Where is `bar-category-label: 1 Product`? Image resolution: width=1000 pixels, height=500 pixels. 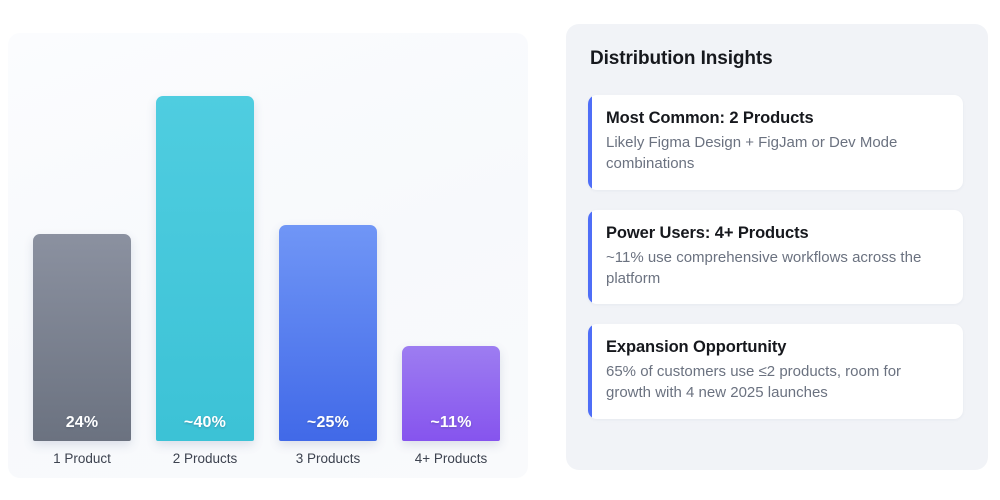 bar-category-label: 1 Product is located at coordinates (82, 458).